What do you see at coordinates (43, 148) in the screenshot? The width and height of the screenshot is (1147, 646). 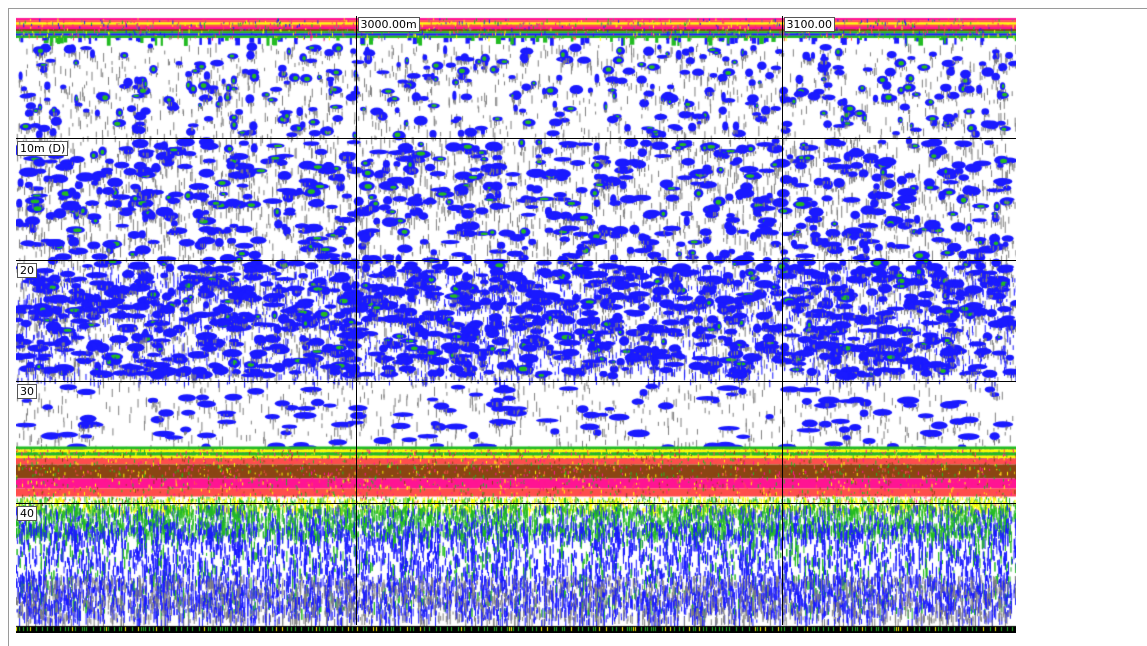 I see `y-tick-label-0: 10m (D)` at bounding box center [43, 148].